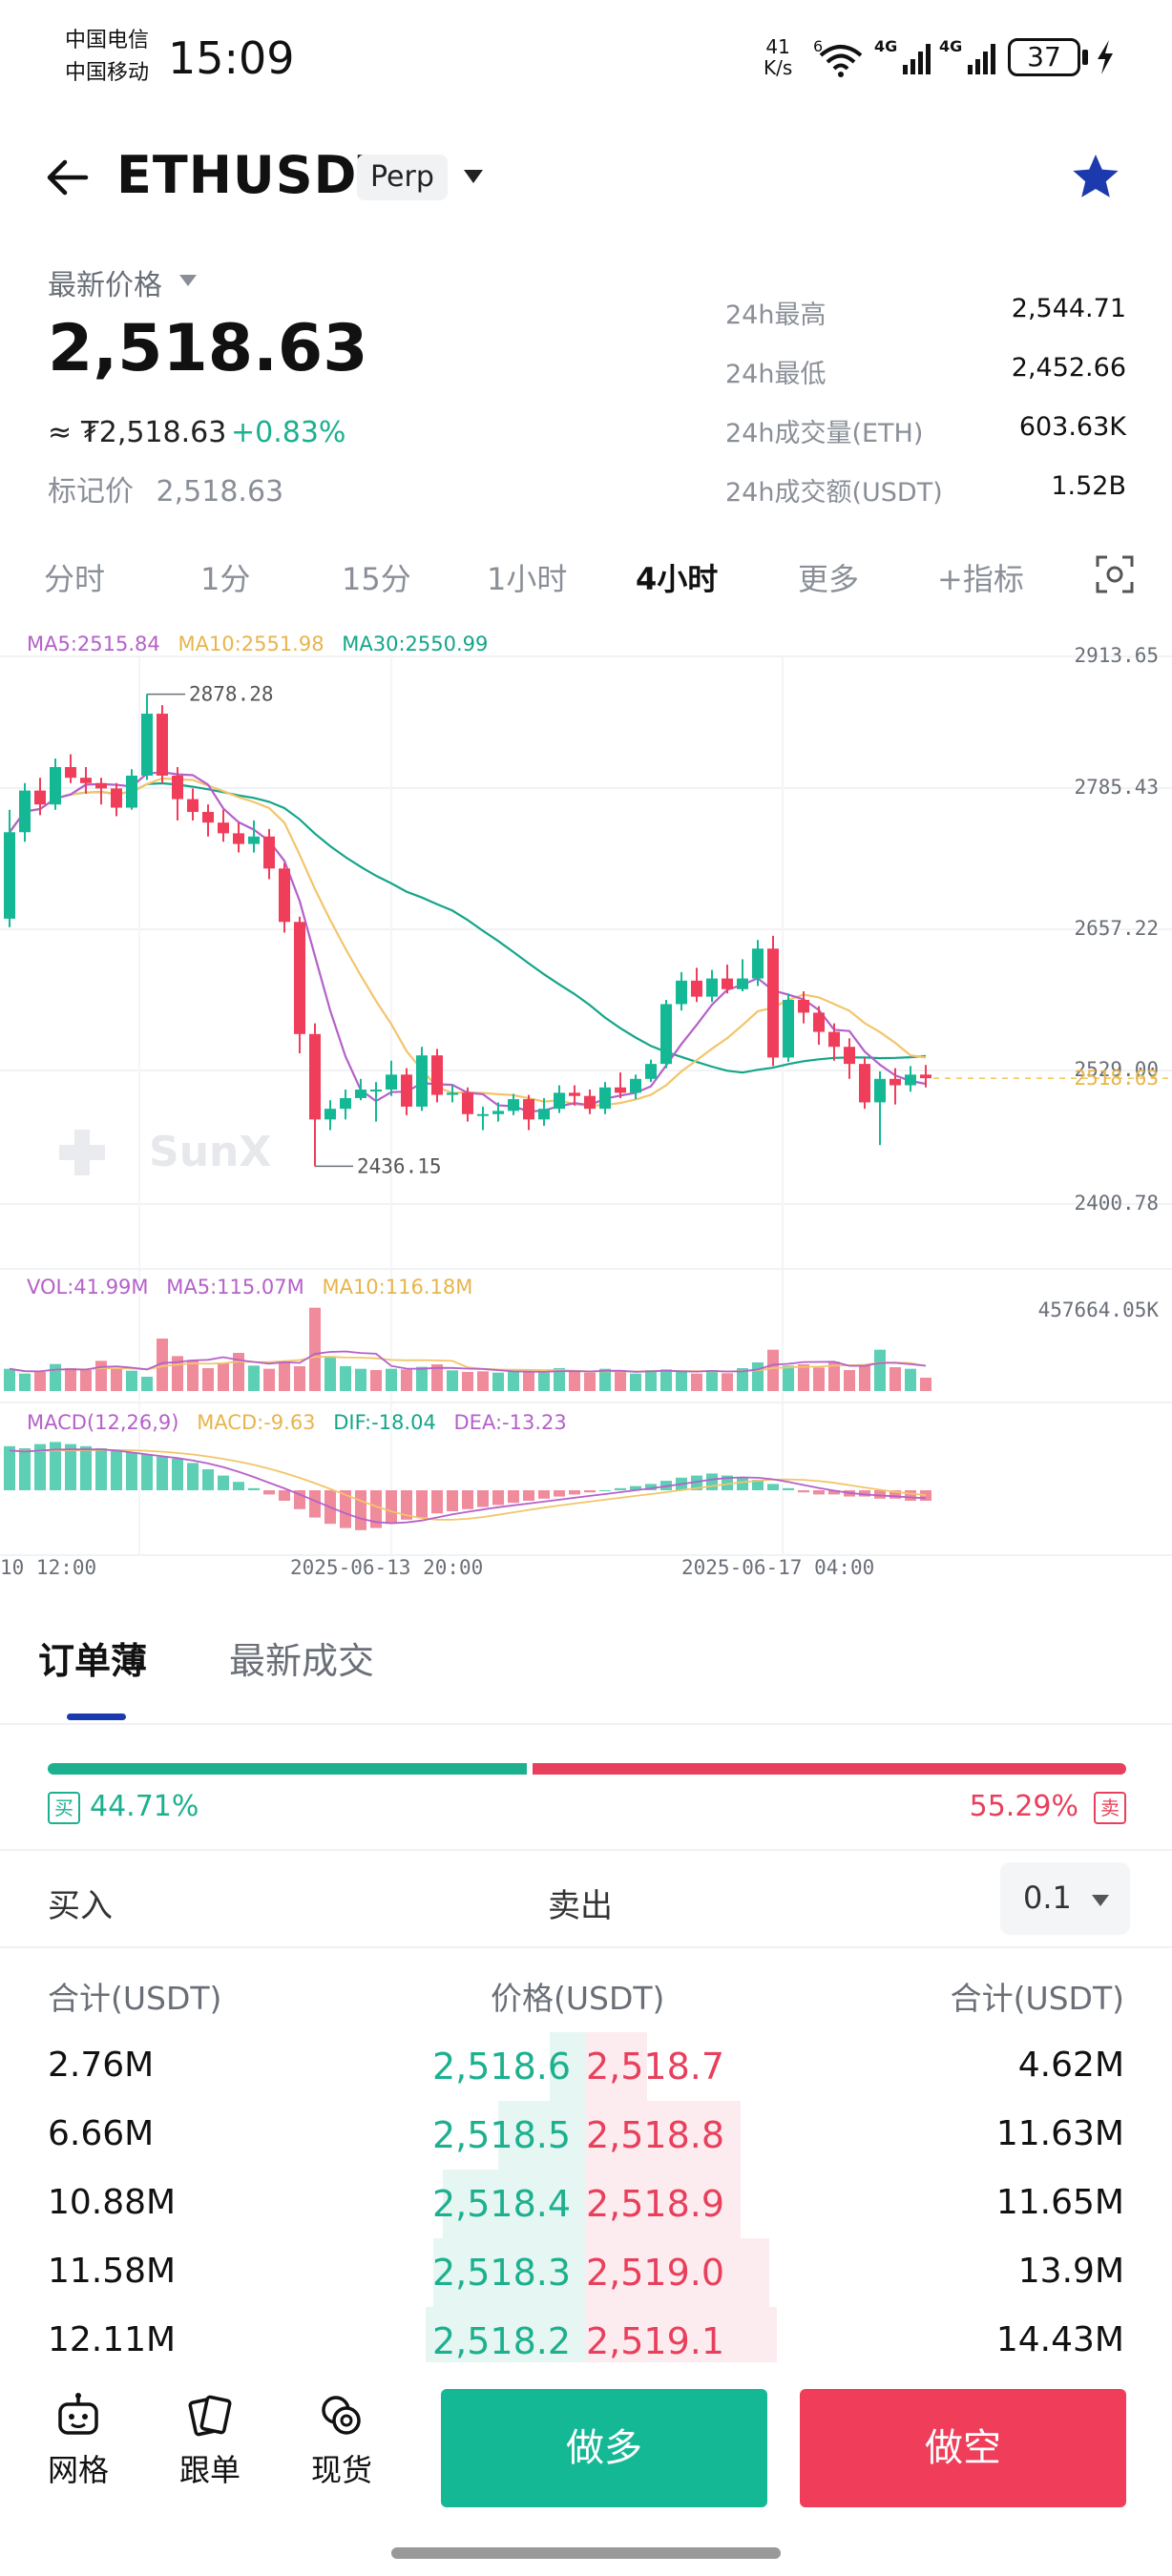 The width and height of the screenshot is (1172, 2576). What do you see at coordinates (415, 644) in the screenshot?
I see `ma30-legend: MA30:2550.99` at bounding box center [415, 644].